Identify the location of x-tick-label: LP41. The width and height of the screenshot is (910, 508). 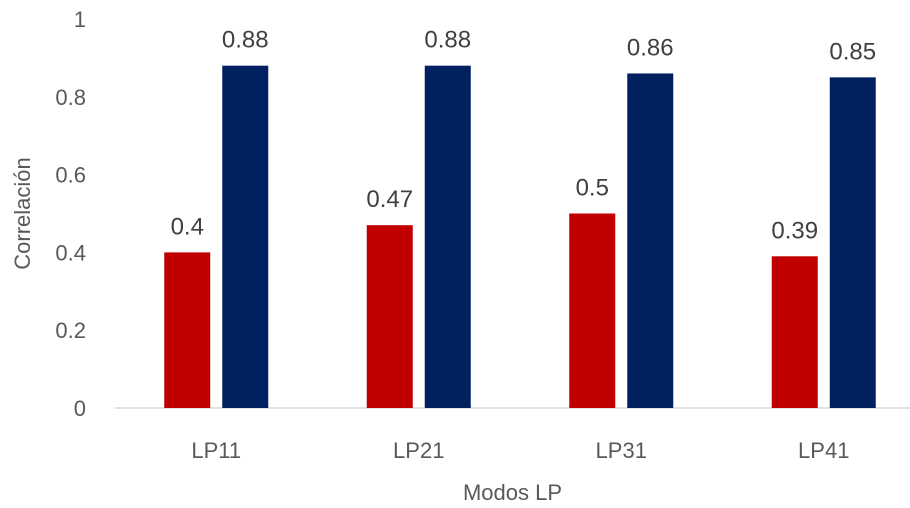
(823, 450).